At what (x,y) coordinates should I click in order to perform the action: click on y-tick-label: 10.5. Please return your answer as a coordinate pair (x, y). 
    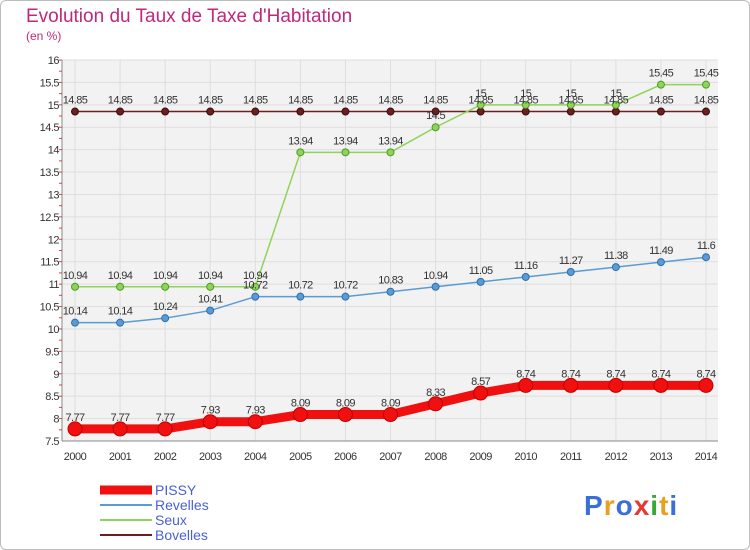
    Looking at the image, I should click on (50, 308).